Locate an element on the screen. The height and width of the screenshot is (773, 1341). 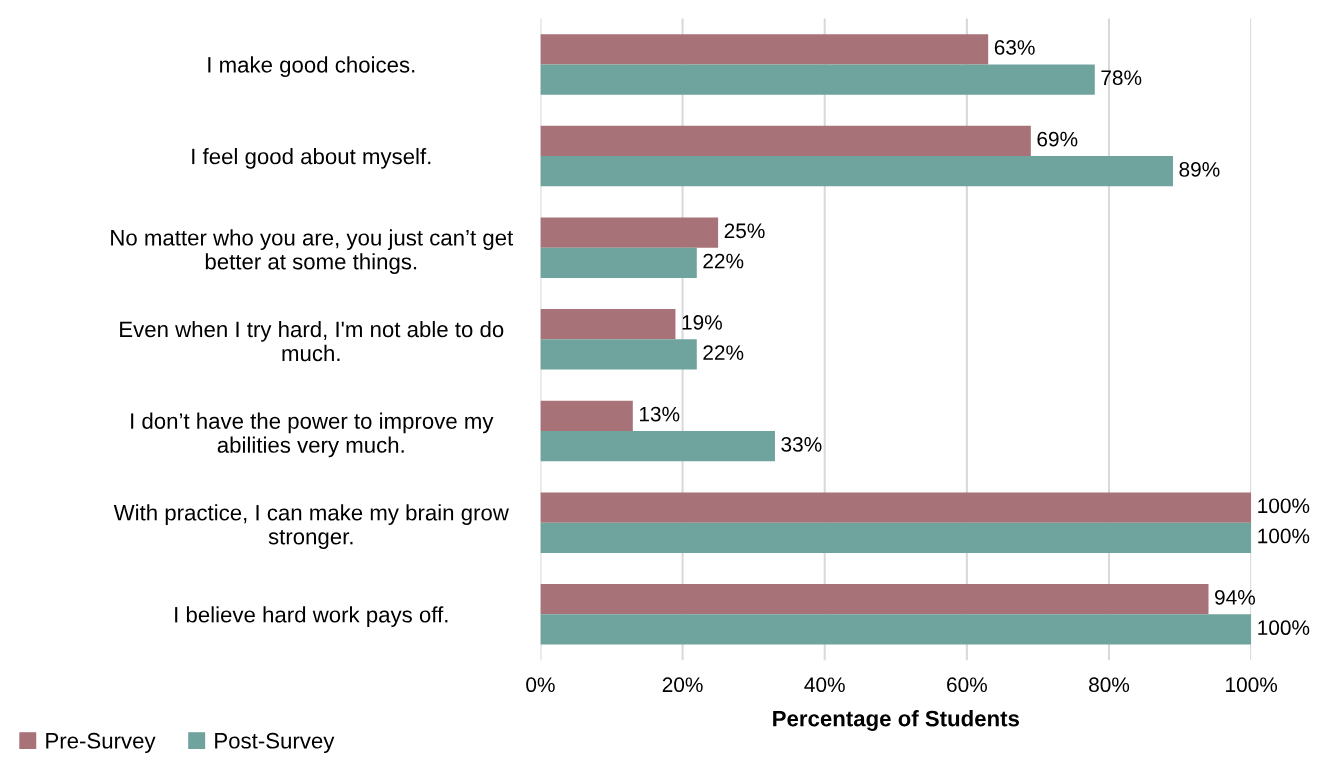
x-tick-label: 80% is located at coordinates (1109, 685).